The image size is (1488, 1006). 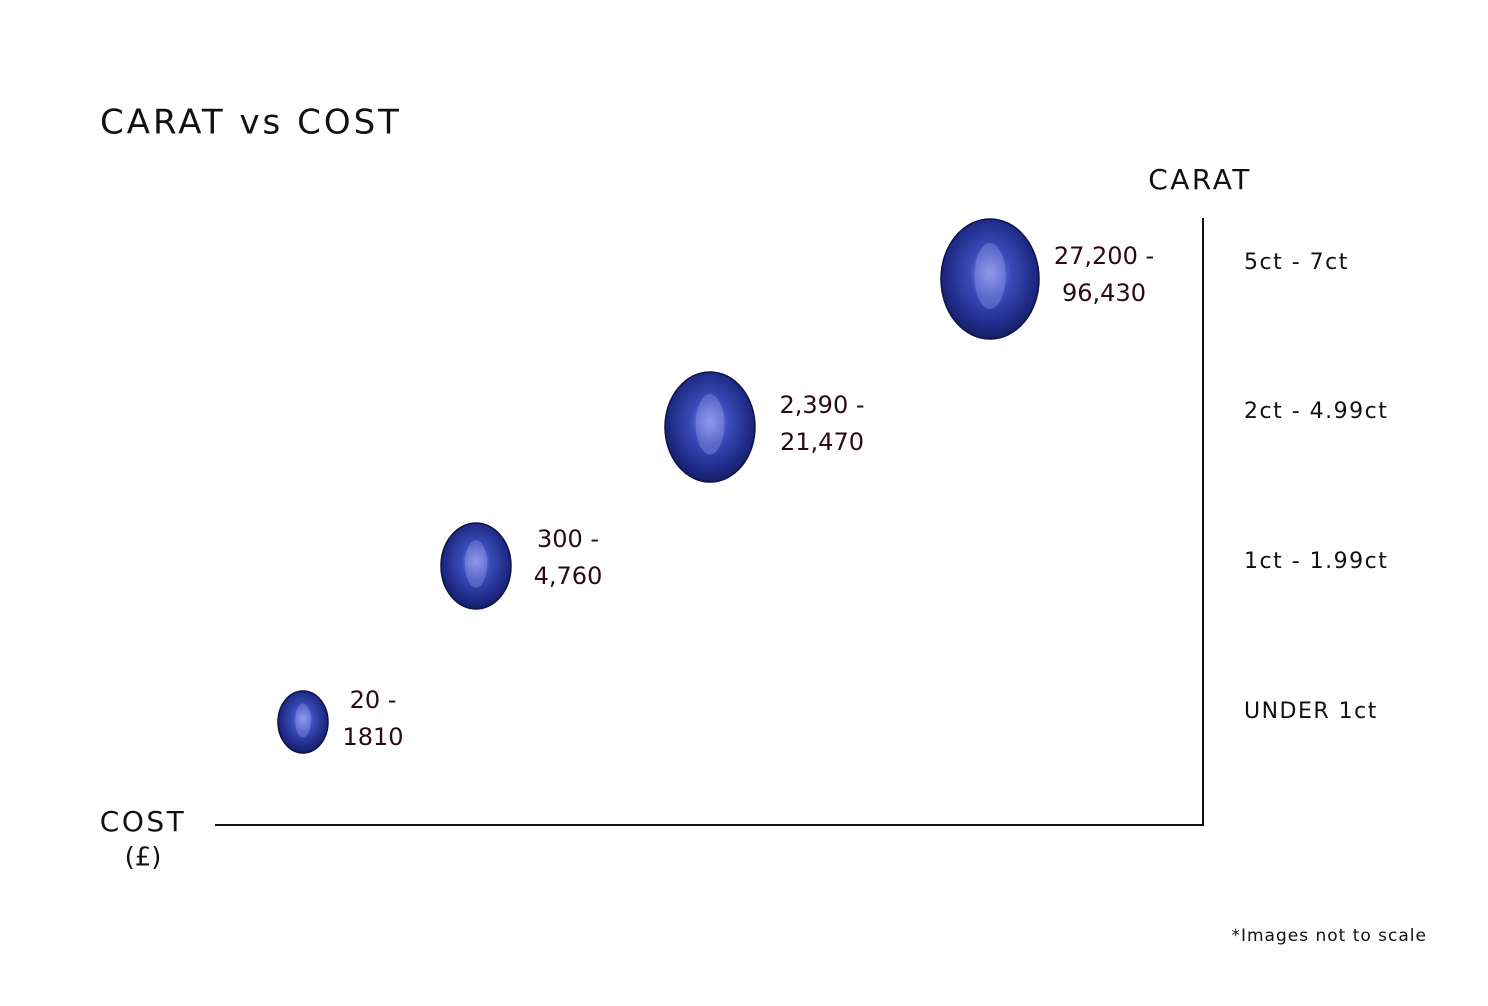 What do you see at coordinates (1311, 711) in the screenshot?
I see `carat-label: UNDER 1ct` at bounding box center [1311, 711].